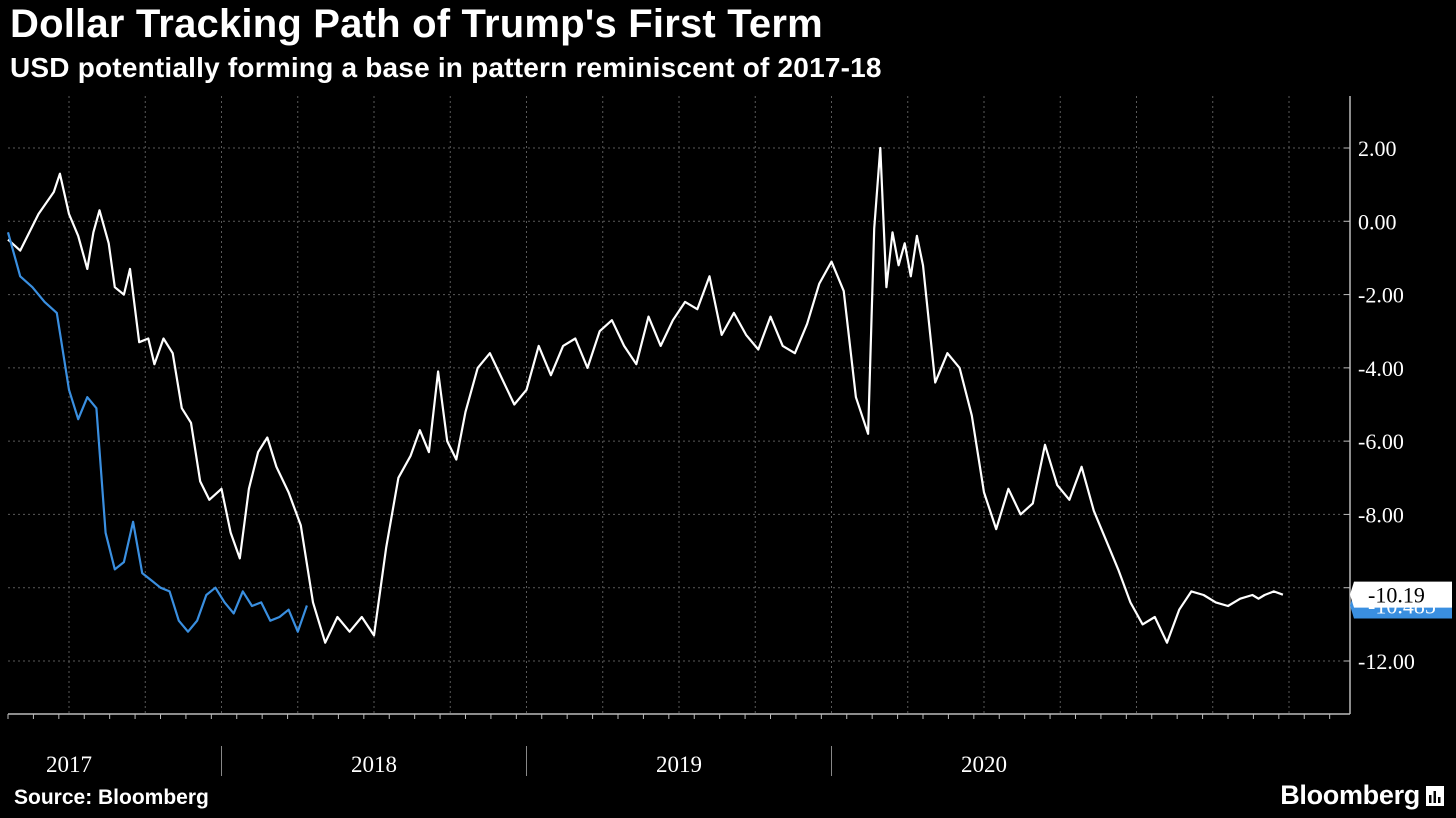  Describe the element at coordinates (984, 764) in the screenshot. I see `x-tick-label: 2020` at that location.